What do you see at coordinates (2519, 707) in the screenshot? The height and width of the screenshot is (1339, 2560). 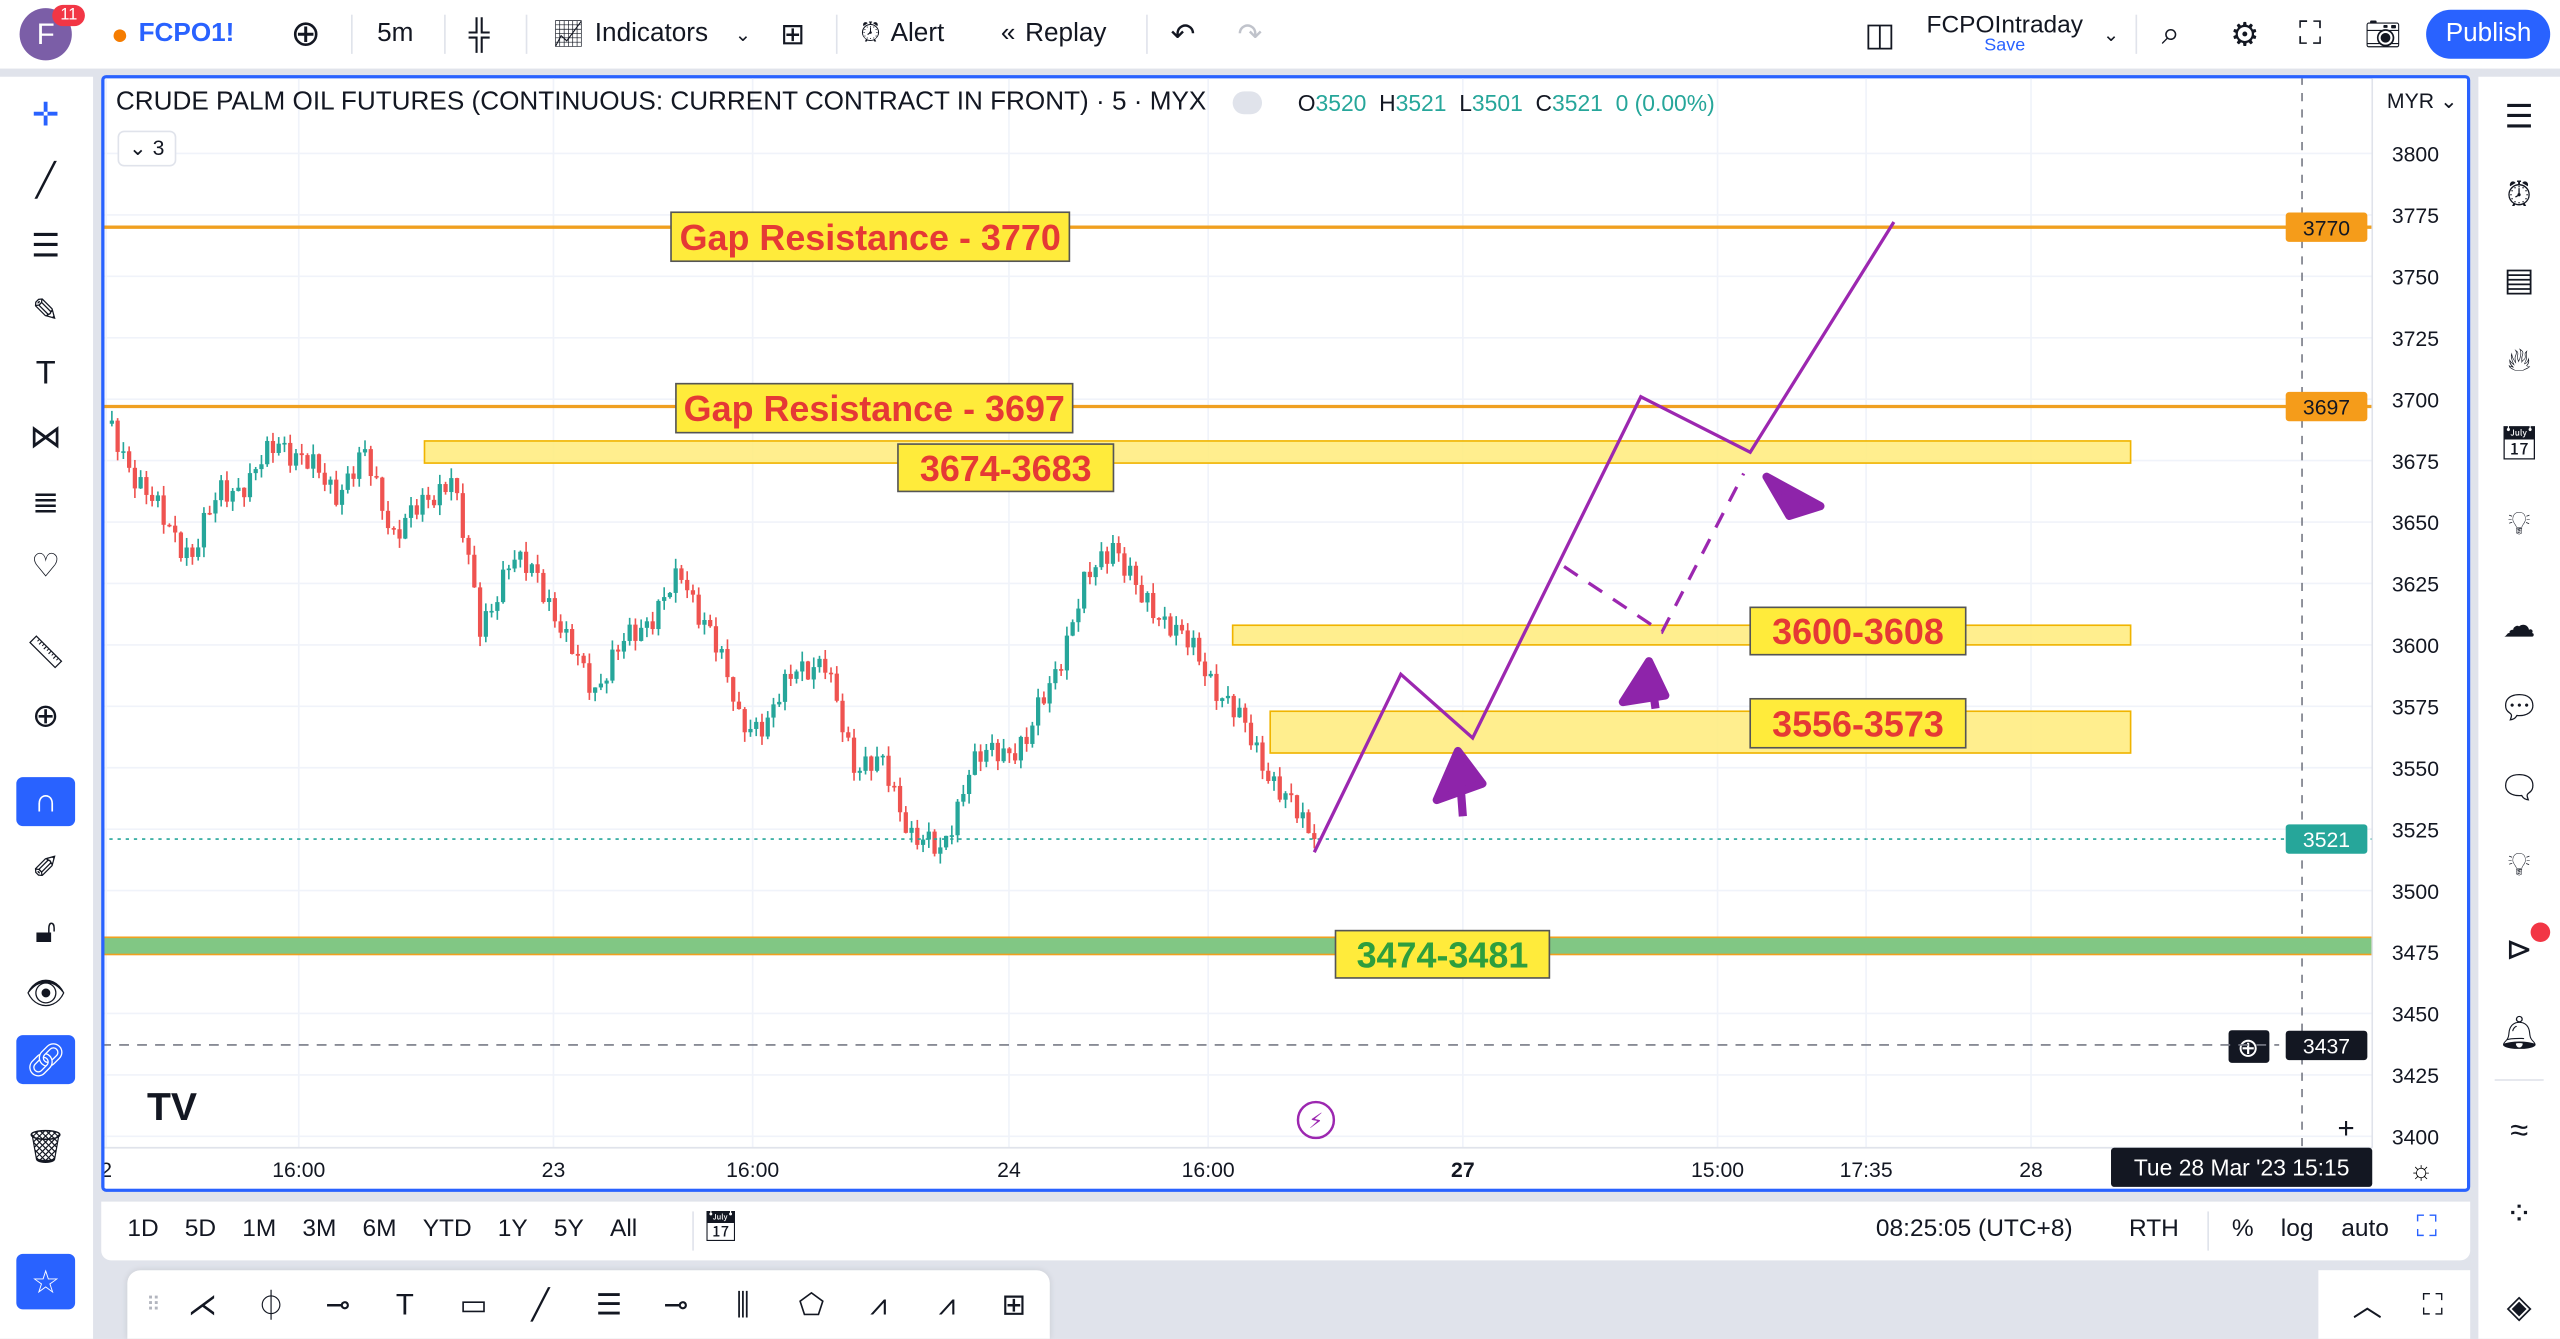 I see `chats-button: 💬︎` at bounding box center [2519, 707].